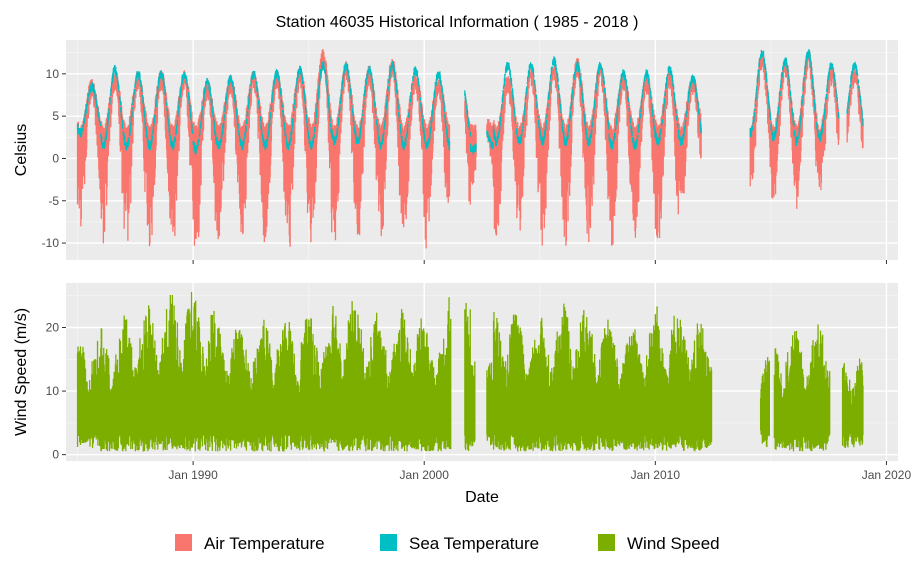  What do you see at coordinates (482, 497) in the screenshot?
I see `x-axis-label: Date` at bounding box center [482, 497].